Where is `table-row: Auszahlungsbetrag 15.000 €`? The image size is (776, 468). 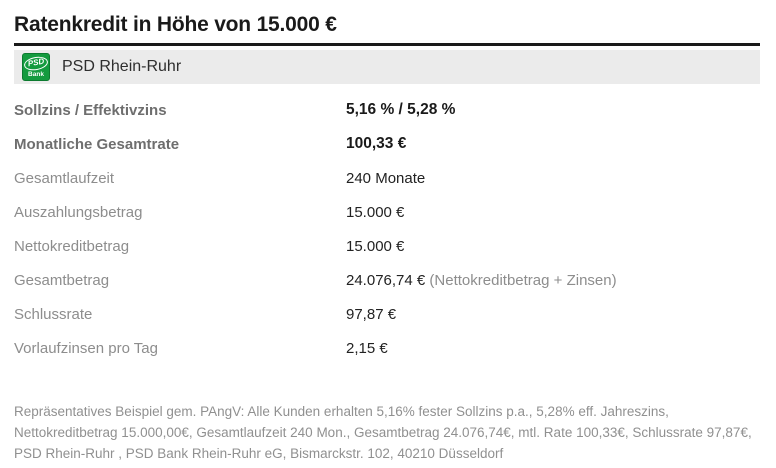 table-row: Auszahlungsbetrag 15.000 € is located at coordinates (387, 212).